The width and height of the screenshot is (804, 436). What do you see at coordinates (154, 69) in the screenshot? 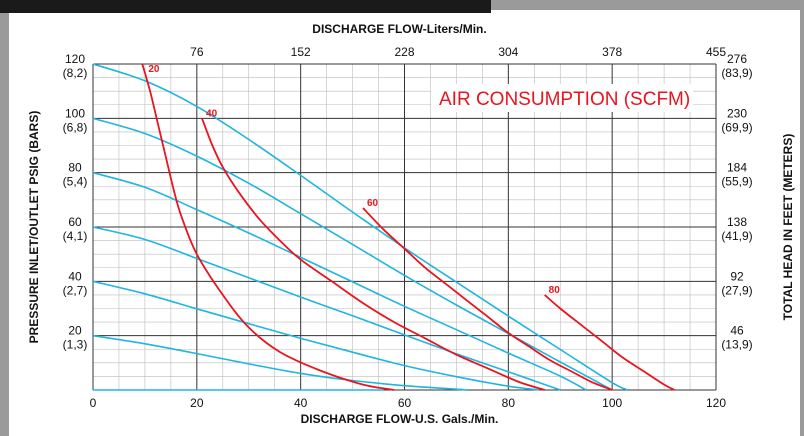
I see `air-curve-label-20: 20` at bounding box center [154, 69].